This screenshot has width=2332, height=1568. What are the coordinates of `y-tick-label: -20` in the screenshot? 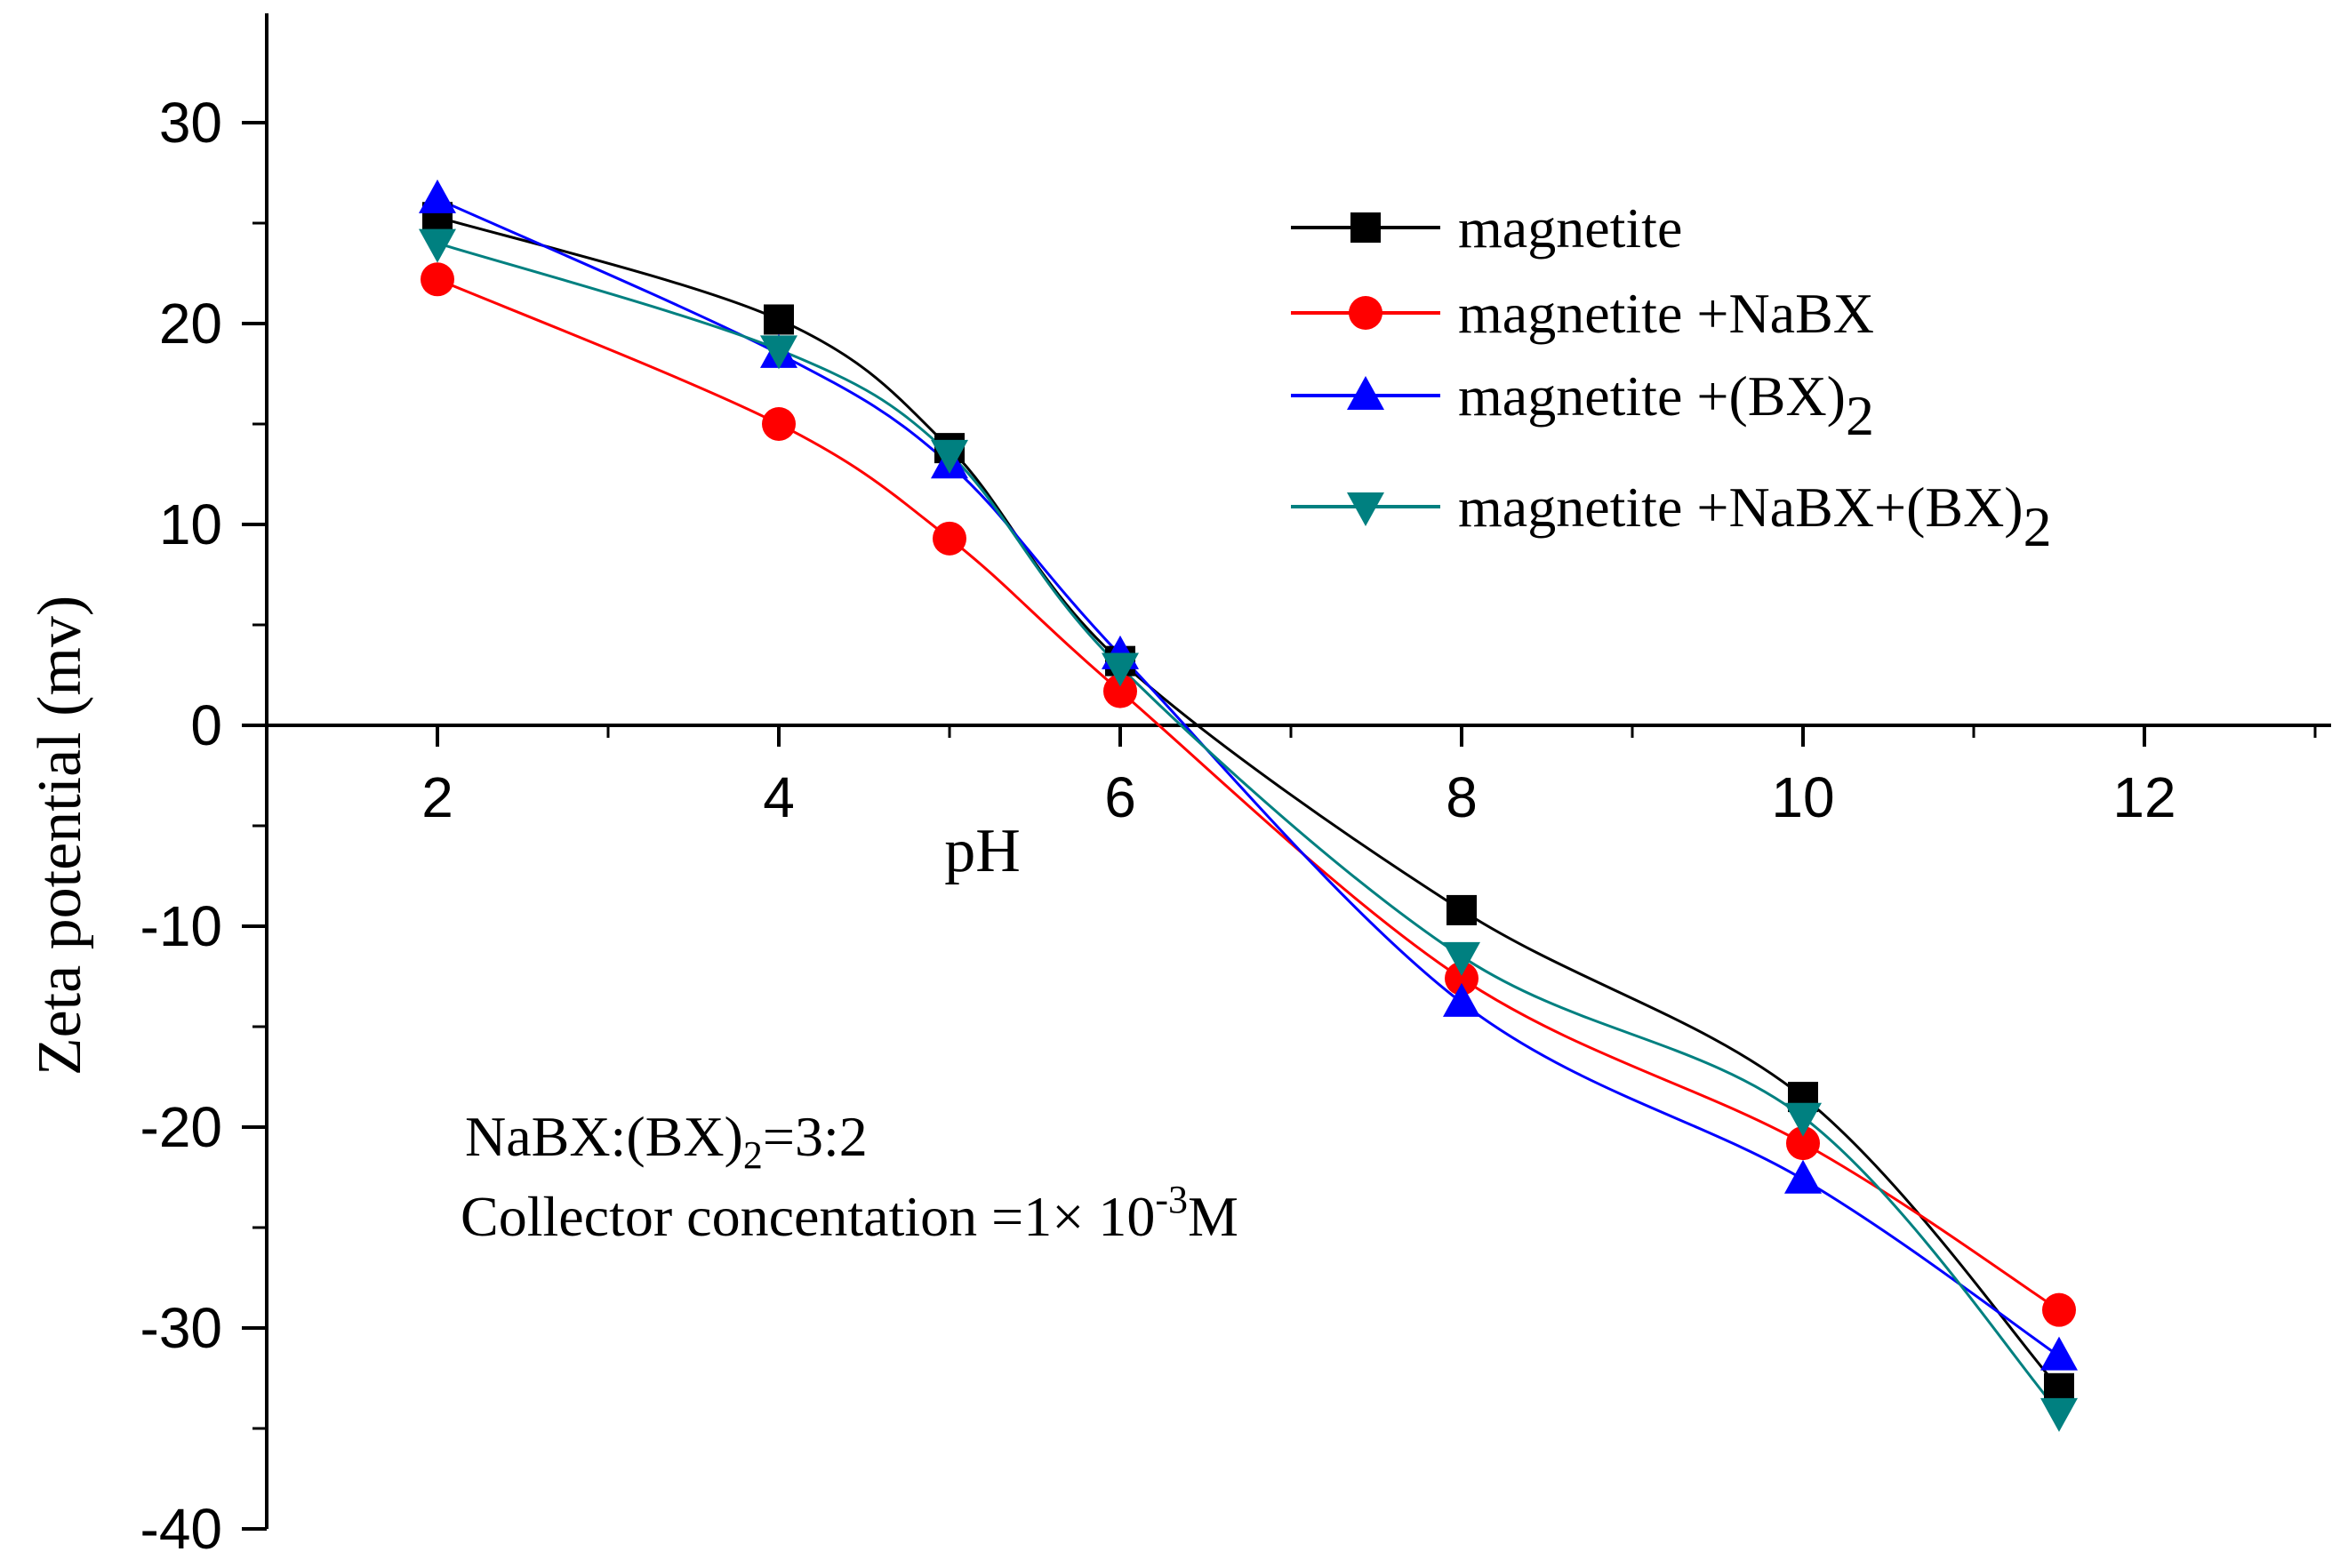 It's located at (181, 1127).